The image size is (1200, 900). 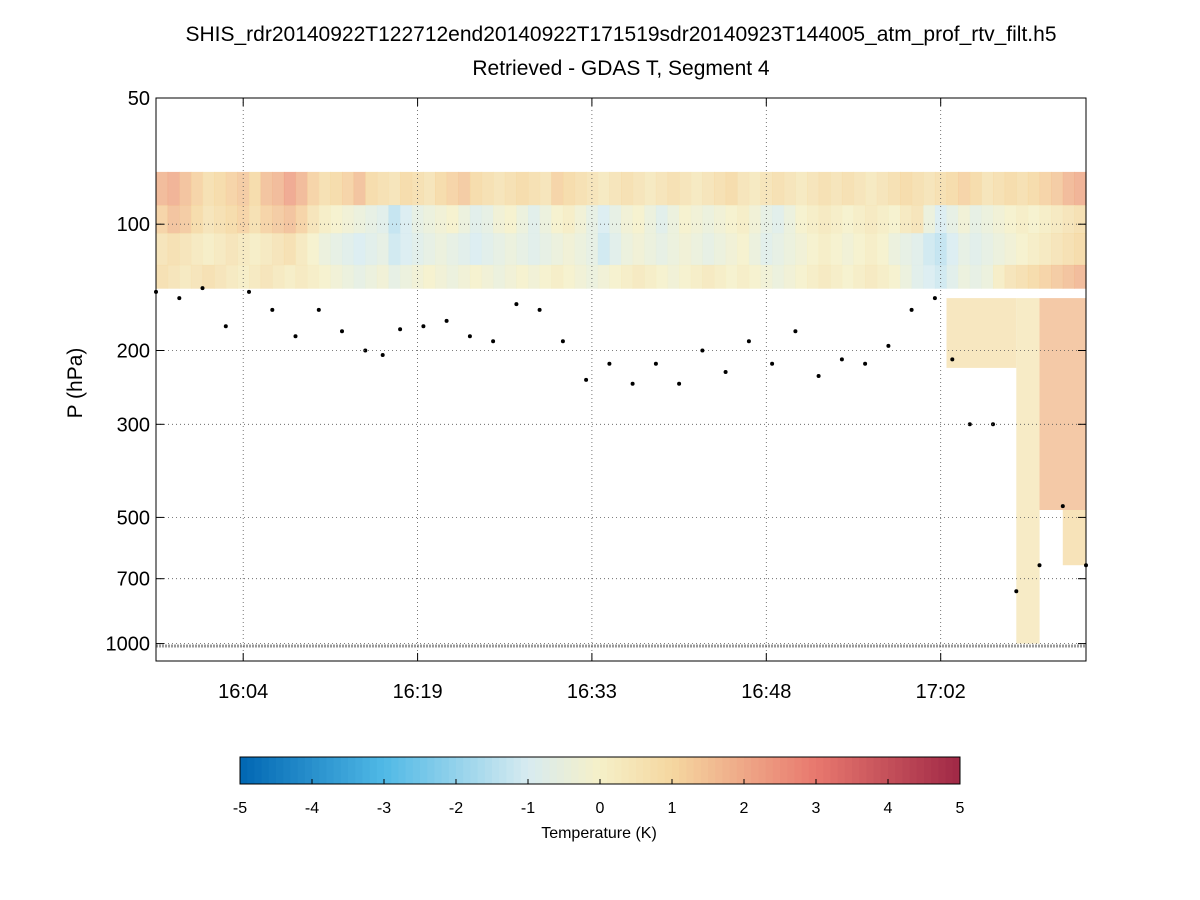 What do you see at coordinates (816, 808) in the screenshot?
I see `colorbar-tick-label: 3` at bounding box center [816, 808].